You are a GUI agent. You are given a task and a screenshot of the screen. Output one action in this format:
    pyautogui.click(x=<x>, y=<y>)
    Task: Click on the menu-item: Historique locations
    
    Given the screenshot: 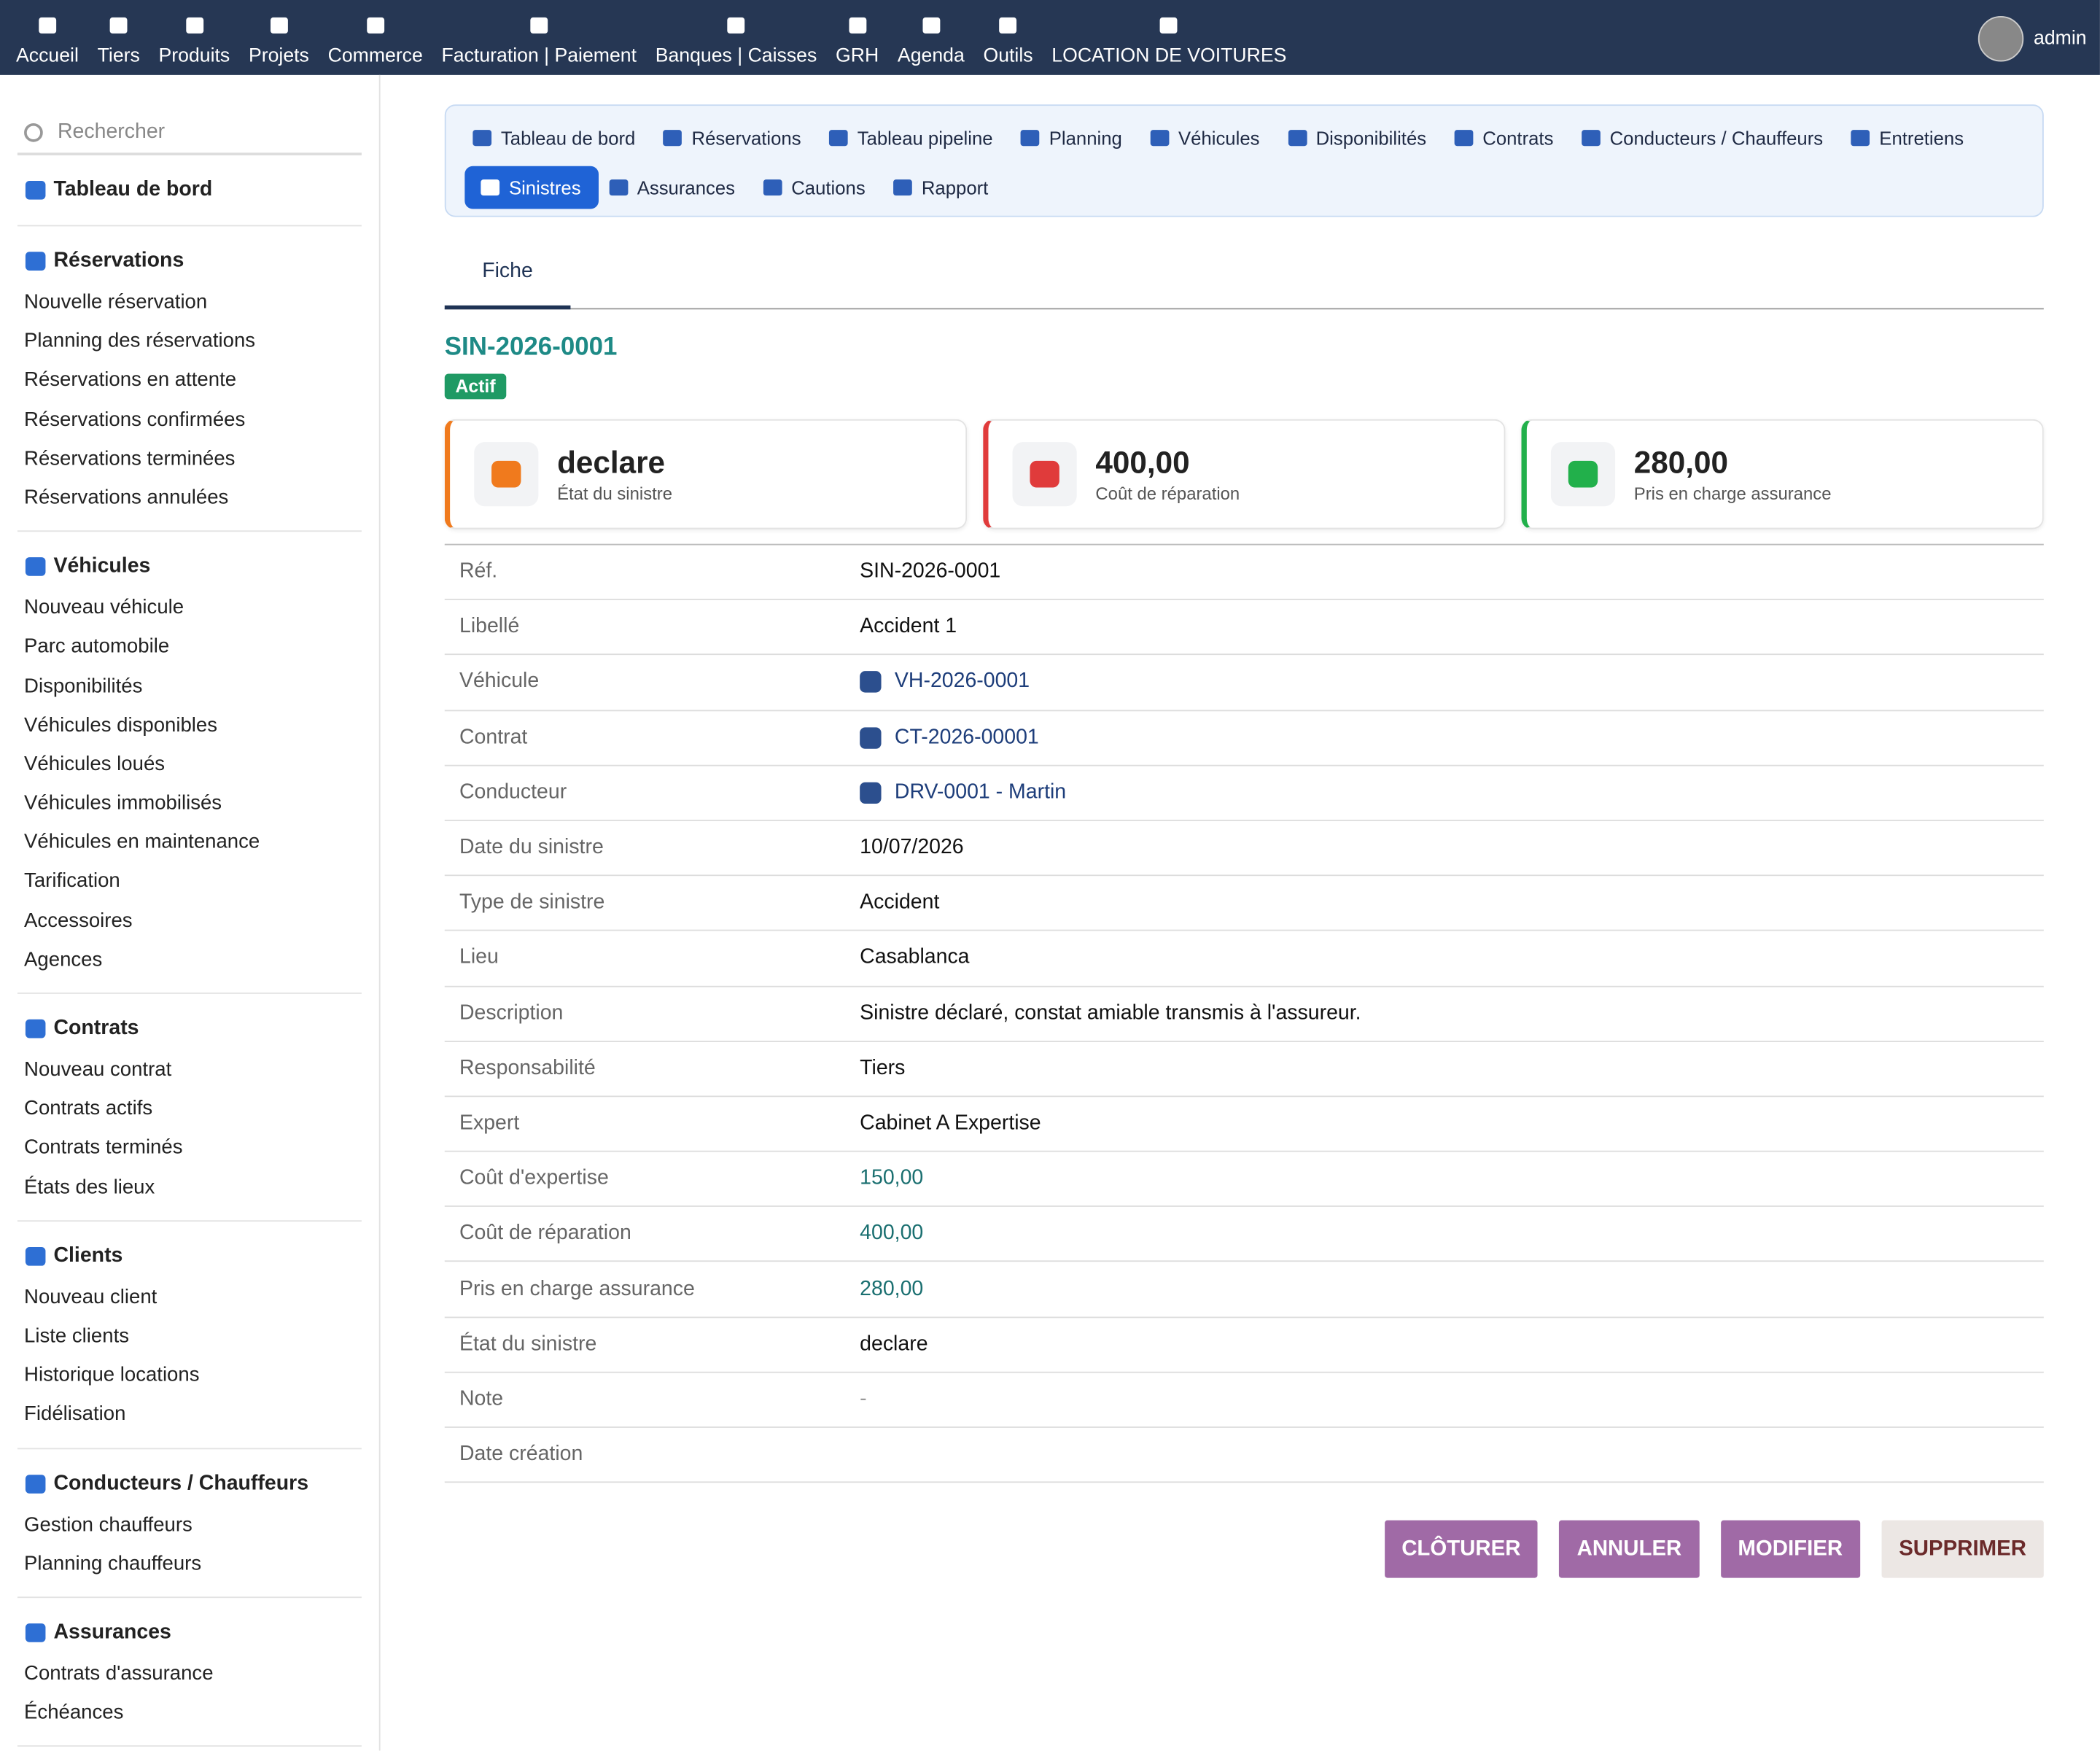 What is the action you would take?
    pyautogui.click(x=112, y=1375)
    